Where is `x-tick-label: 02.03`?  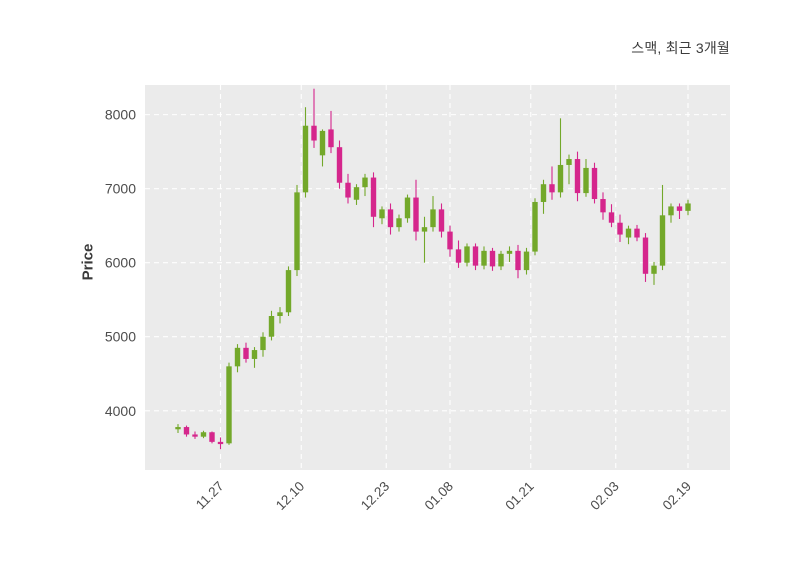 x-tick-label: 02.03 is located at coordinates (604, 496).